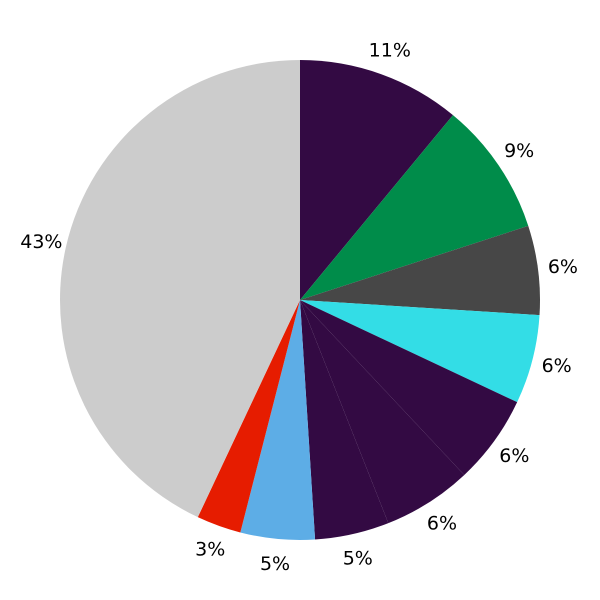 This screenshot has height=600, width=600. Describe the element at coordinates (41, 242) in the screenshot. I see `slice-label: 43%` at that location.